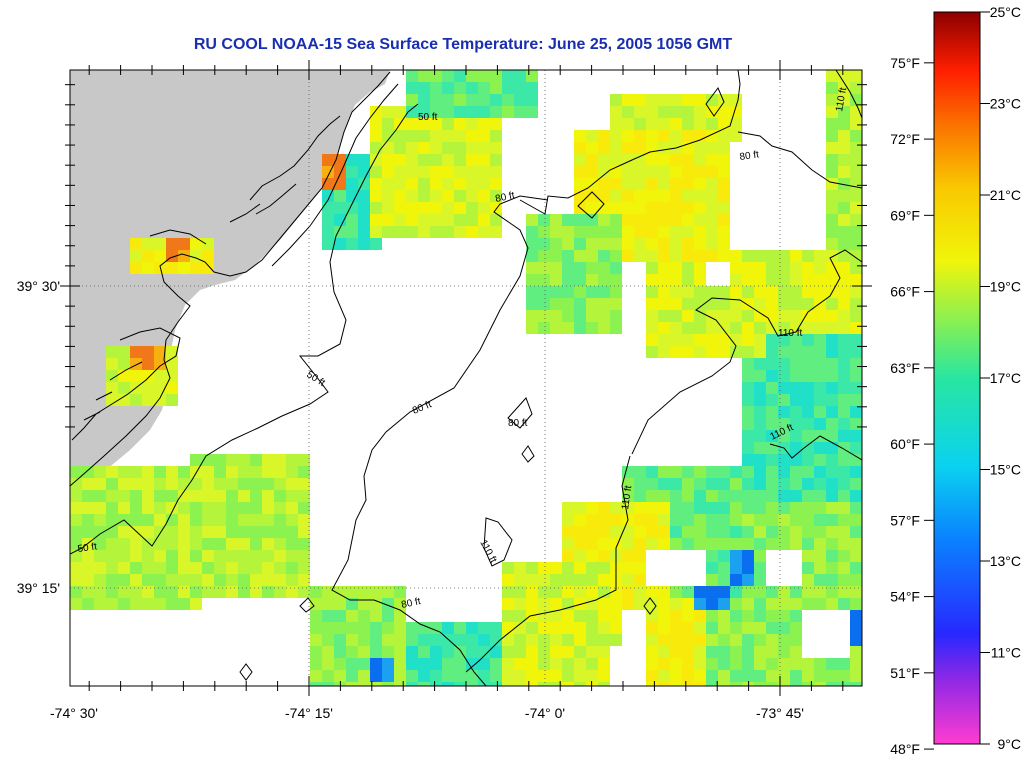 This screenshot has width=1024, height=761. What do you see at coordinates (545, 713) in the screenshot?
I see `x-tick-label: -74° 0'` at bounding box center [545, 713].